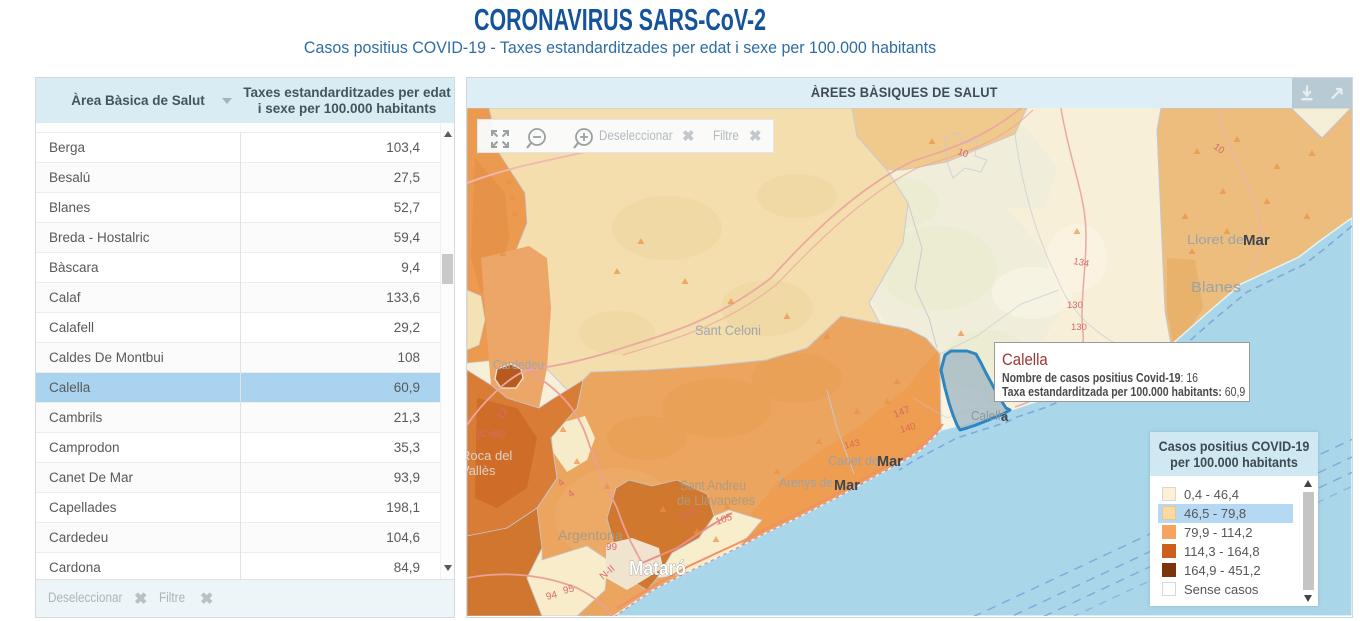  What do you see at coordinates (552, 596) in the screenshot?
I see `svg-text: 94` at bounding box center [552, 596].